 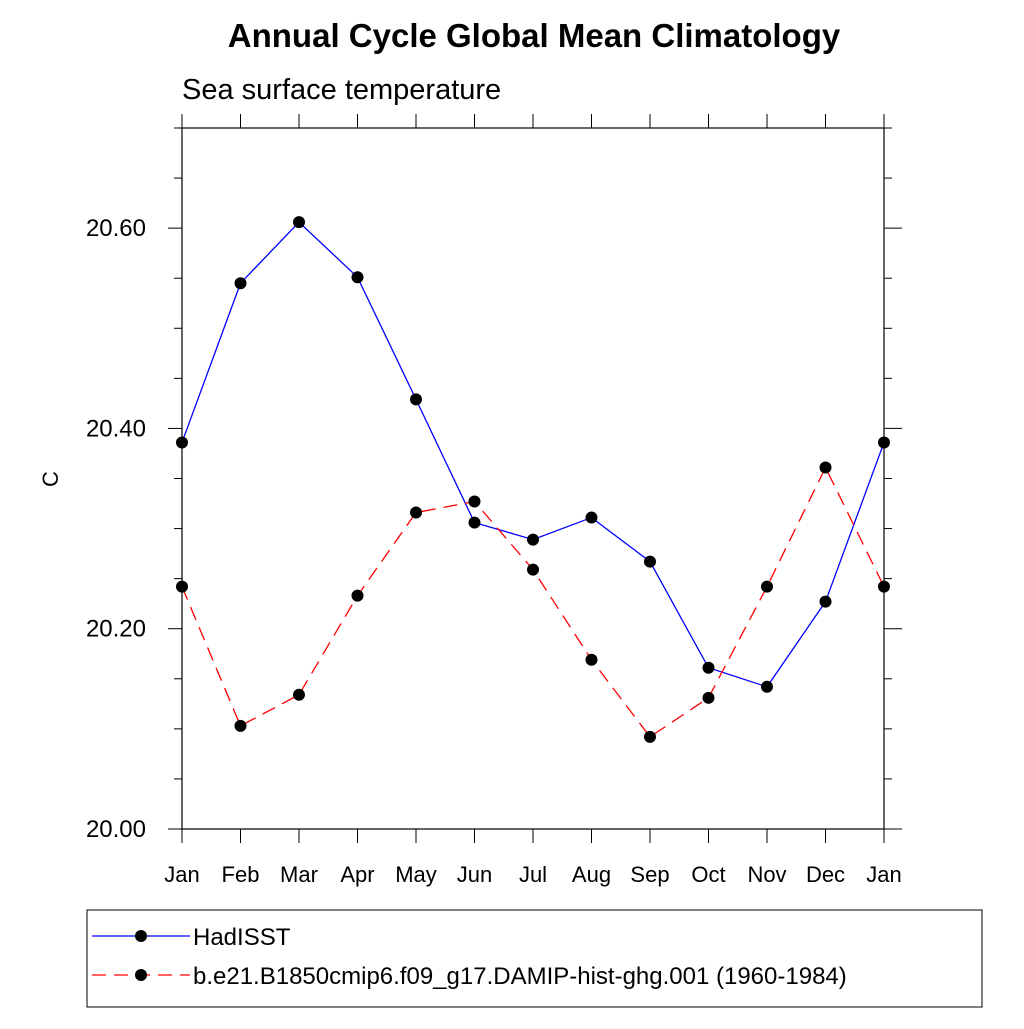 I want to click on x-tick-label: Sep, so click(x=649, y=874).